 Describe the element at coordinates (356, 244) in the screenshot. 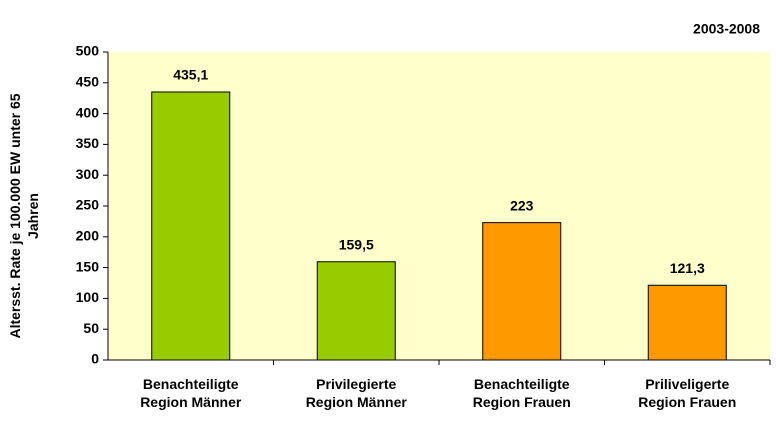

I see `data-label: 159,5` at that location.